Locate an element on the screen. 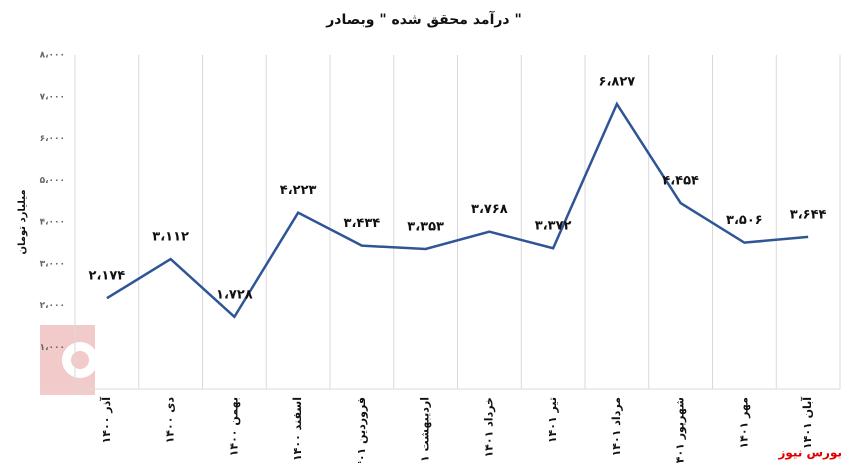 Image resolution: width=847 pixels, height=463 pixels. y-tick-label: ۶،۰۰۰ is located at coordinates (52, 139).